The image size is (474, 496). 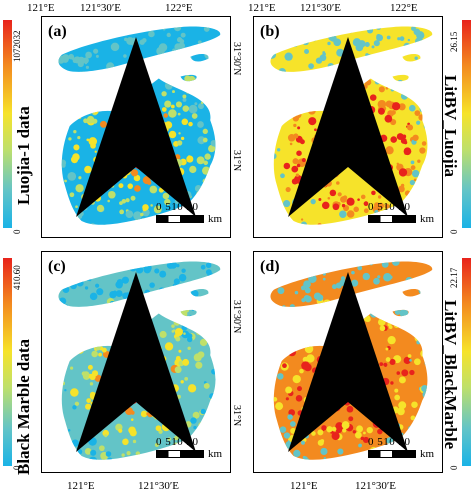 What do you see at coordinates (404, 8) in the screenshot?
I see `lon-label-122-b: 122°E` at bounding box center [404, 8].